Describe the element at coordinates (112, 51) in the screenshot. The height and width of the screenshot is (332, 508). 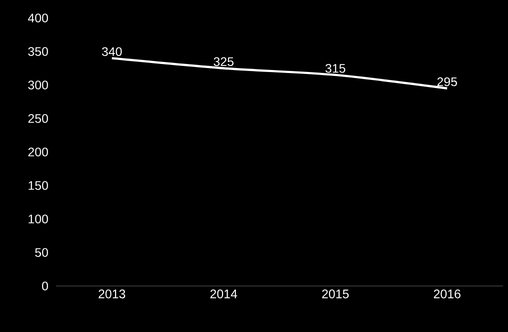
I see `data-label: 340` at that location.